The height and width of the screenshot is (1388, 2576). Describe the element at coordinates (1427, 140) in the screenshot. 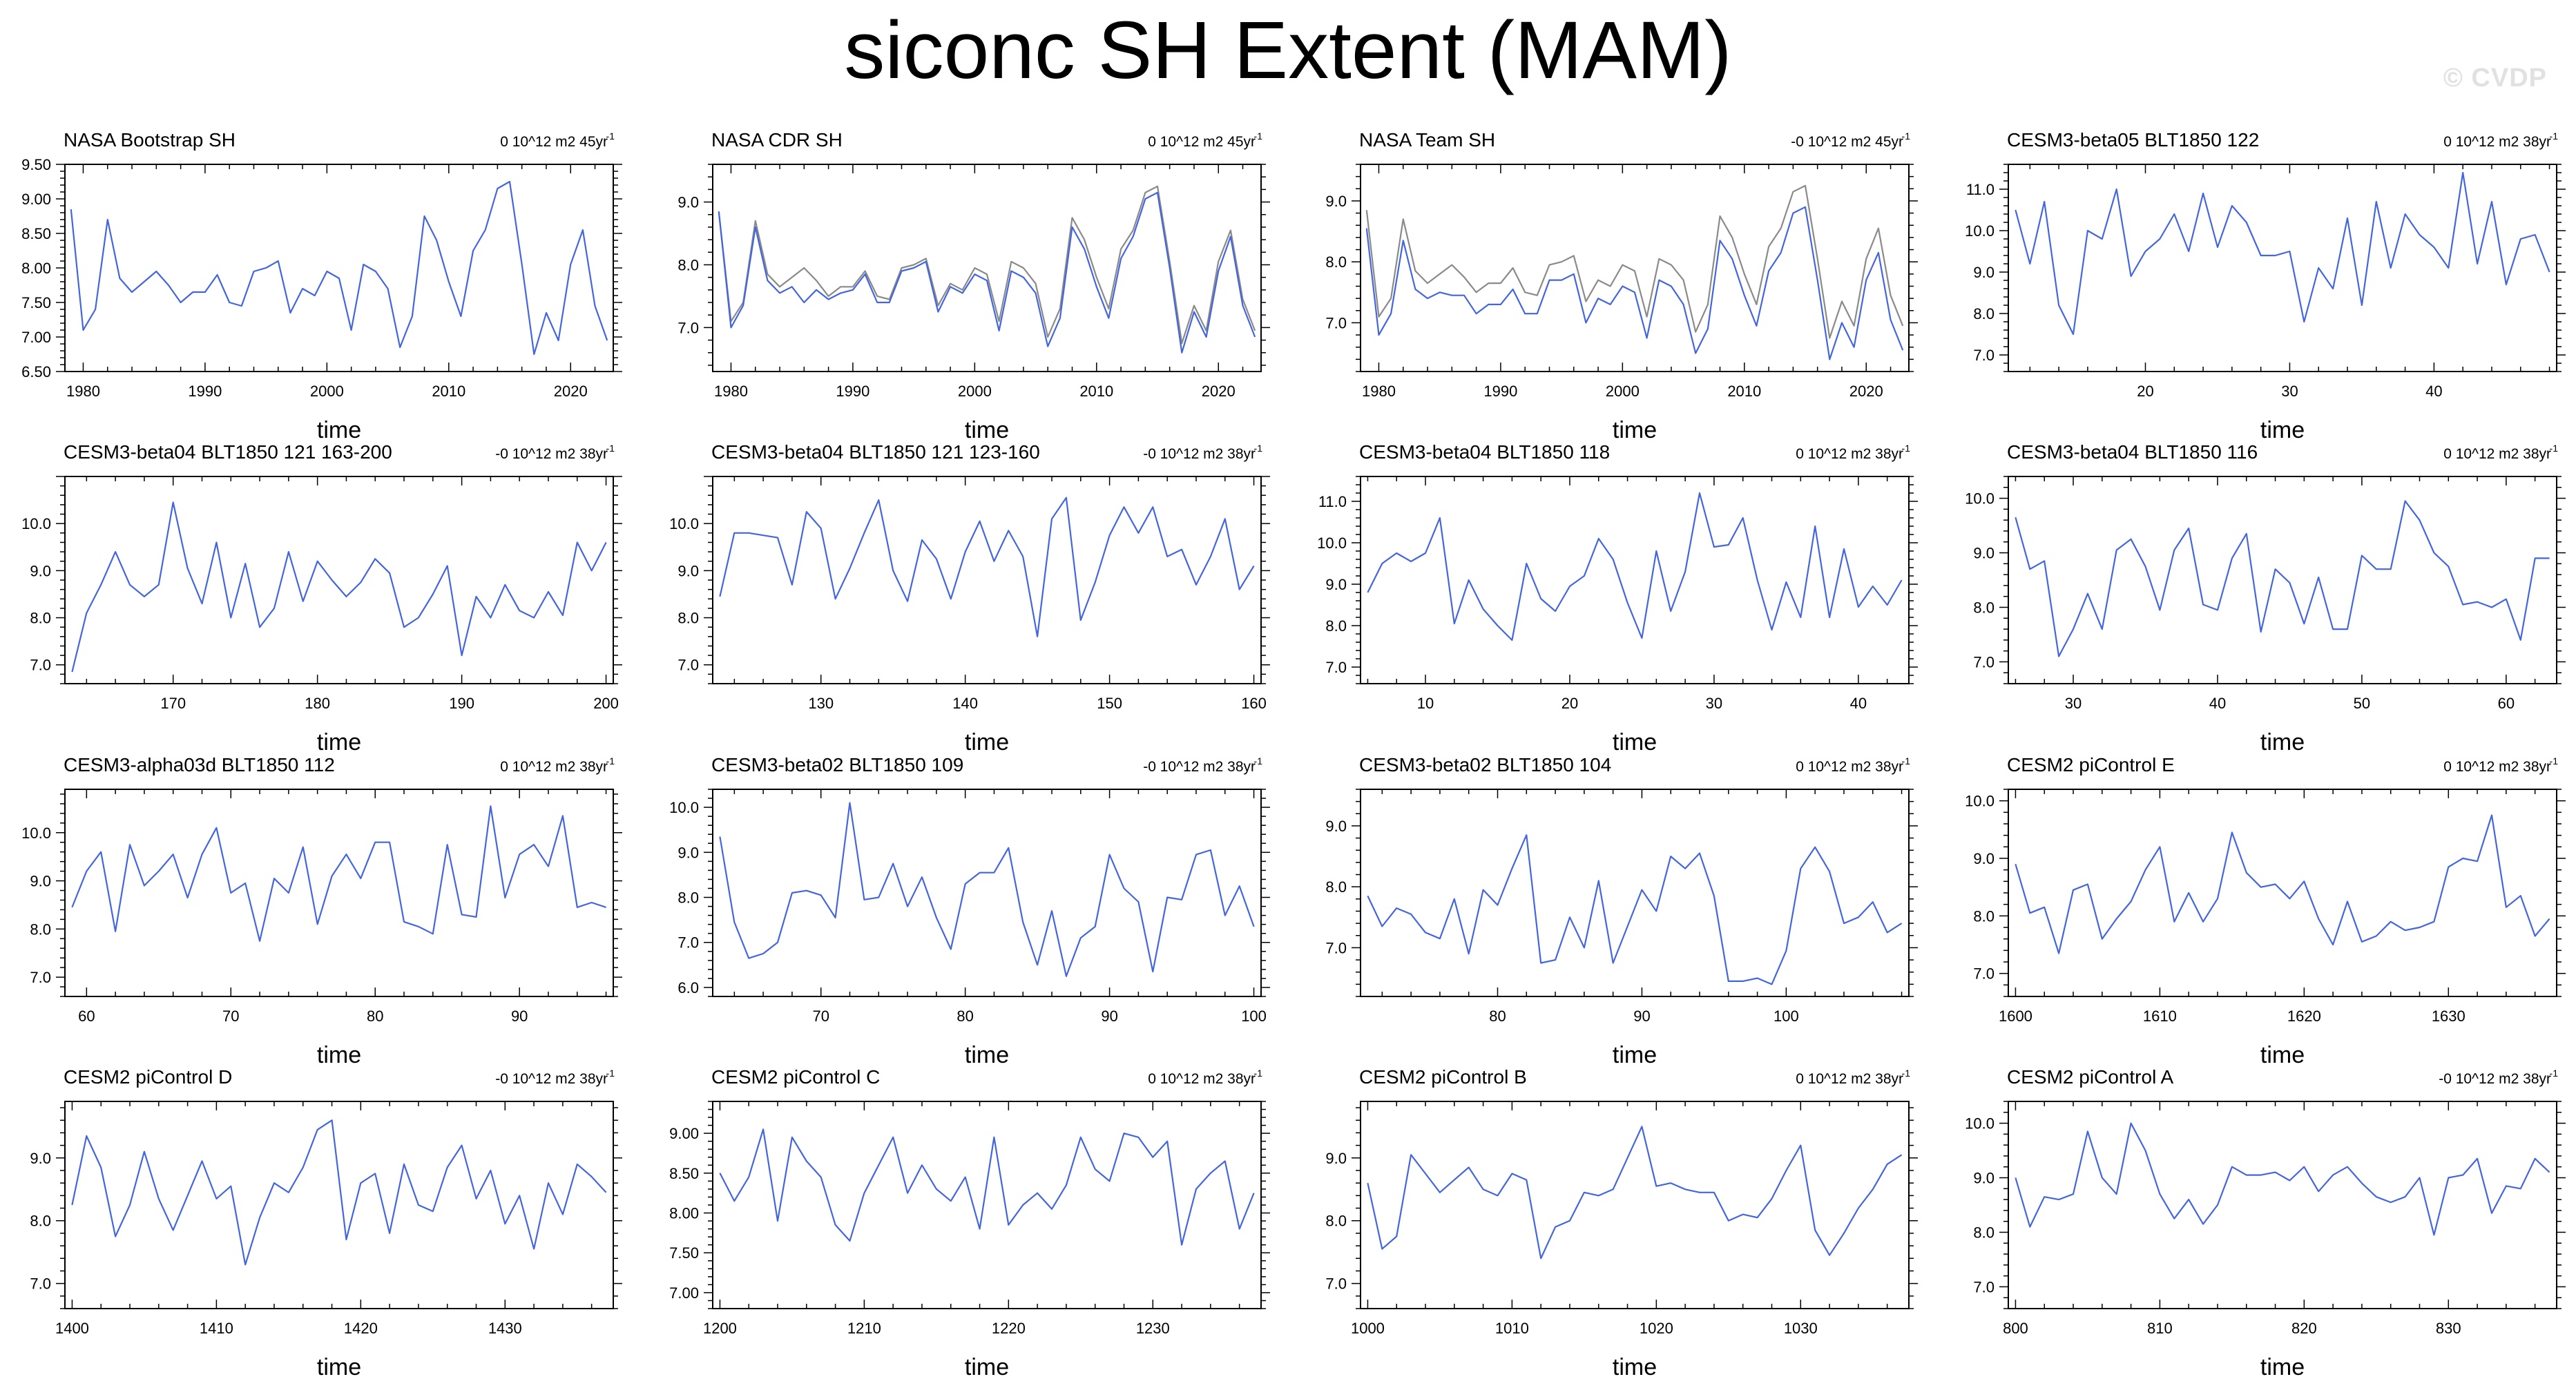

I see `panel-title: NASA Team SH` at that location.